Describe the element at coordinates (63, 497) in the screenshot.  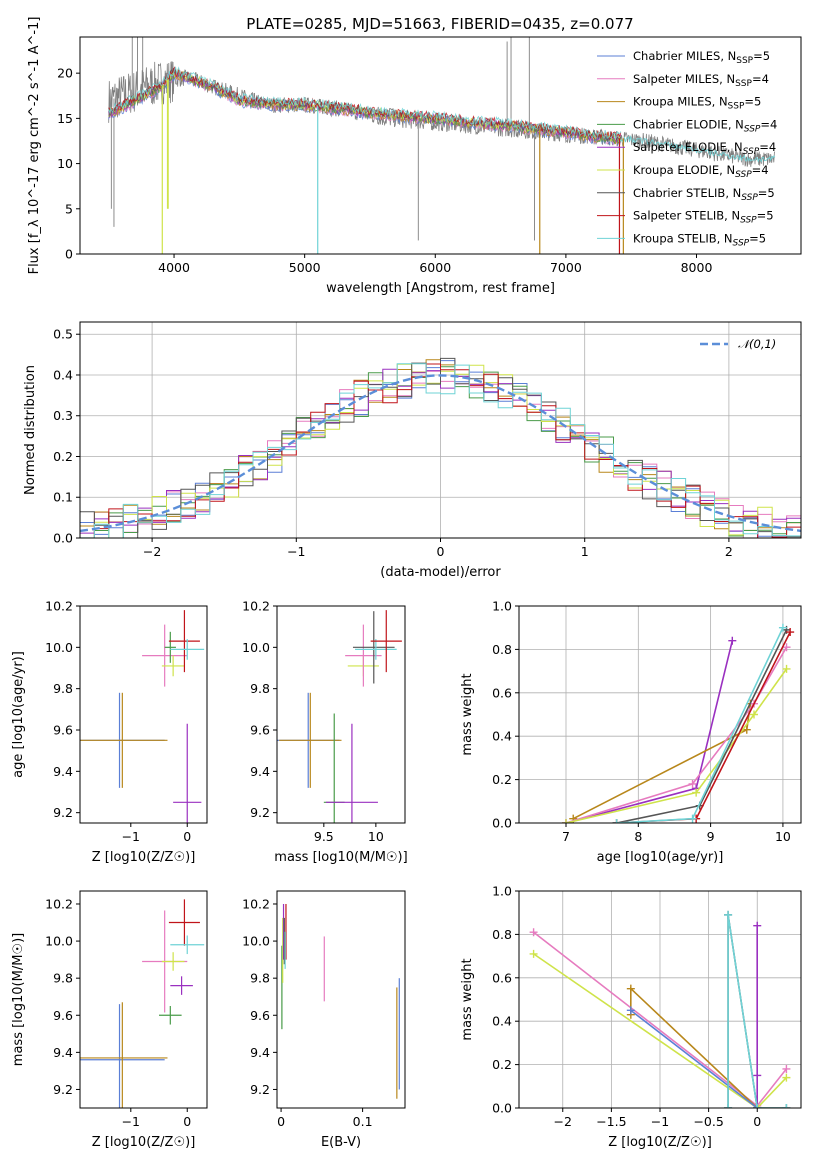
I see `y-tick-label: 0.1` at that location.